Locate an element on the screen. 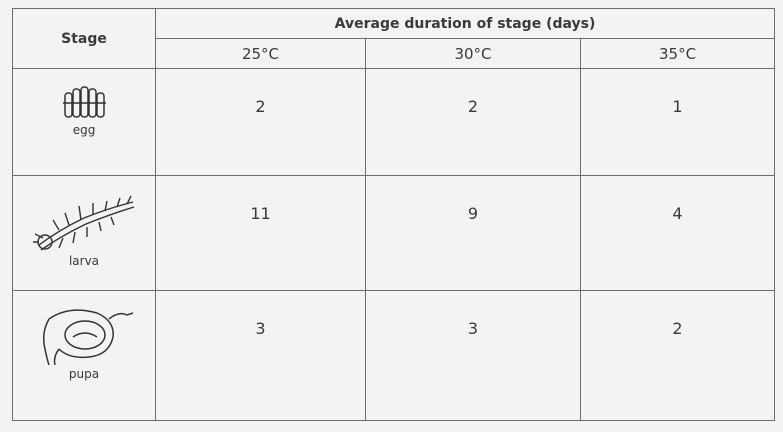 This screenshot has height=432, width=783. stage-name: pupa is located at coordinates (84, 374).